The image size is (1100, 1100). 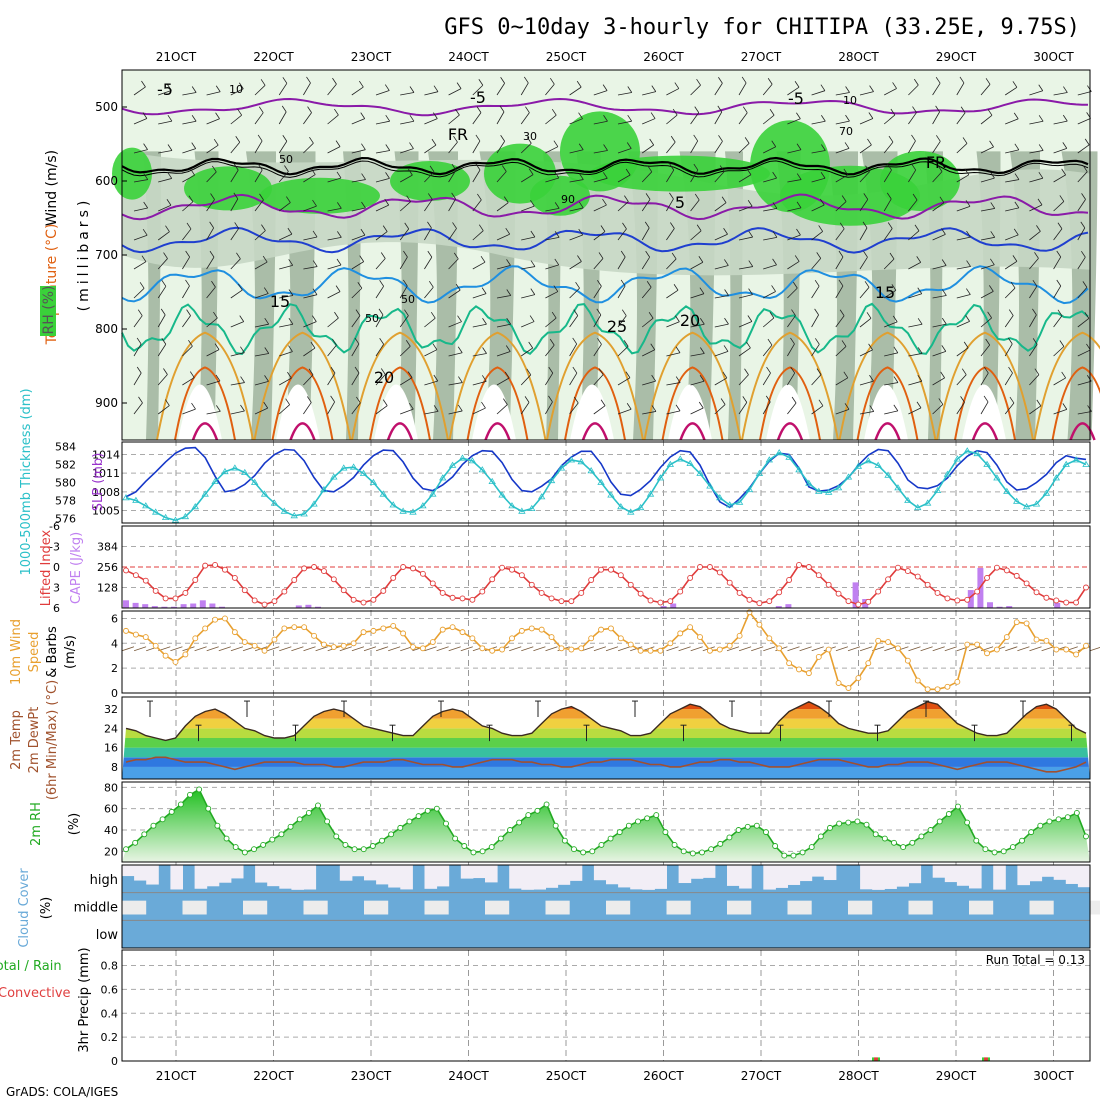 What do you see at coordinates (111, 830) in the screenshot?
I see `rh-tick: 40` at bounding box center [111, 830].